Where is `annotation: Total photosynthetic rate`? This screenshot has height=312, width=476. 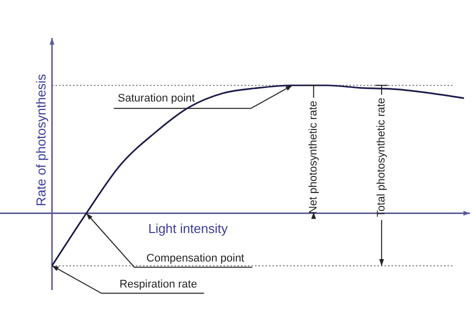 annotation: Total photosynthetic rate is located at coordinates (382, 157).